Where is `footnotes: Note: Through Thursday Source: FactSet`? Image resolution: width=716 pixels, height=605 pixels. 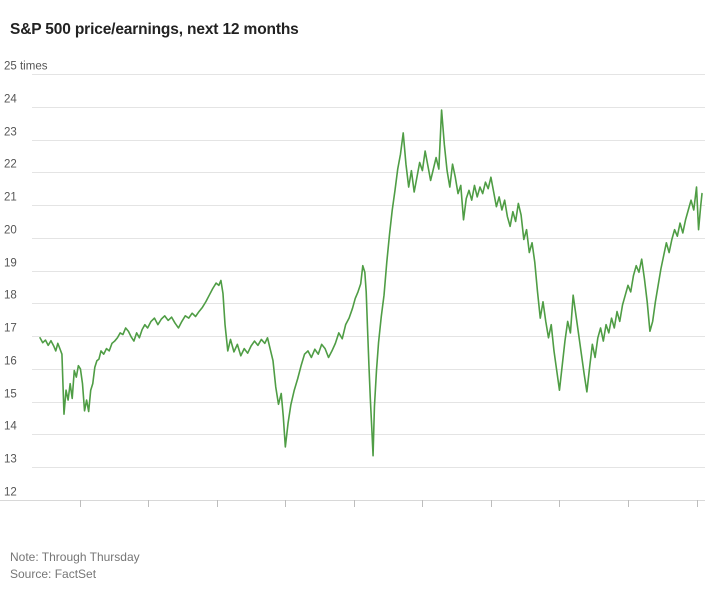 footnotes: Note: Through Thursday Source: FactSet is located at coordinates (75, 566).